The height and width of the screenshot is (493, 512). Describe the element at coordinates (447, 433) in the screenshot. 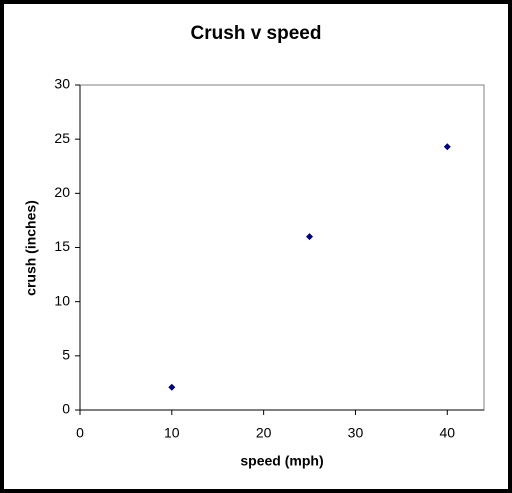

I see `x-tick-label: 40` at that location.